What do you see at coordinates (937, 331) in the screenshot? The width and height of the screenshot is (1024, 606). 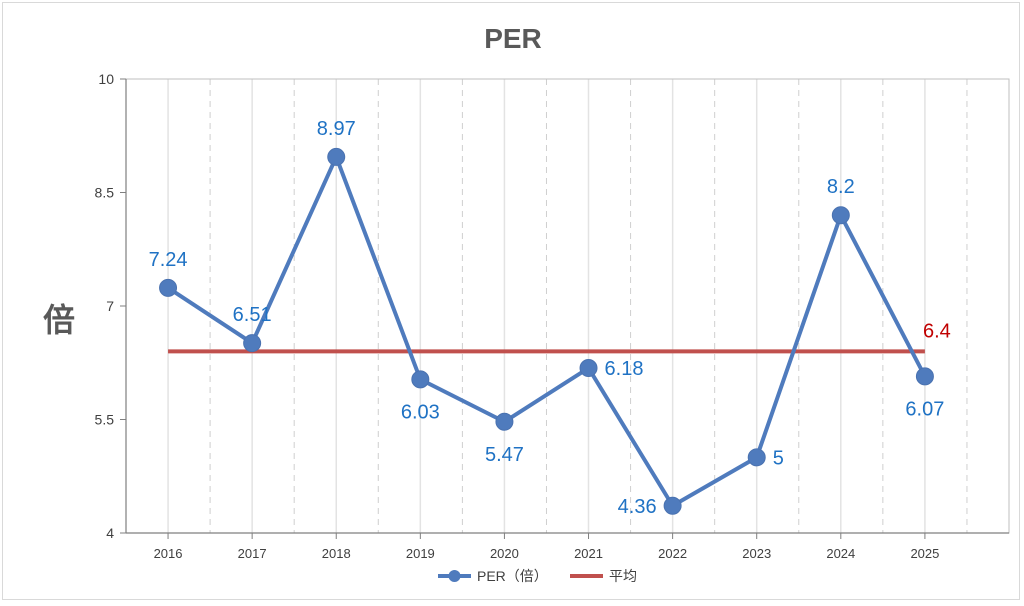 I see `average-data-label: 6.4` at bounding box center [937, 331].